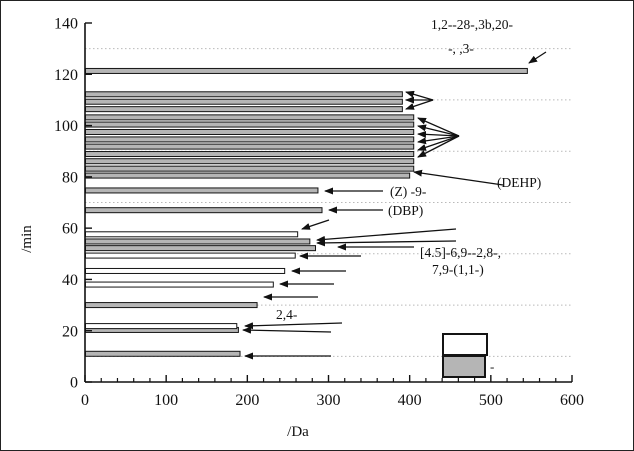 This screenshot has width=634, height=451. What do you see at coordinates (250, 154) in the screenshot?
I see `bar-rt88.9` at bounding box center [250, 154].